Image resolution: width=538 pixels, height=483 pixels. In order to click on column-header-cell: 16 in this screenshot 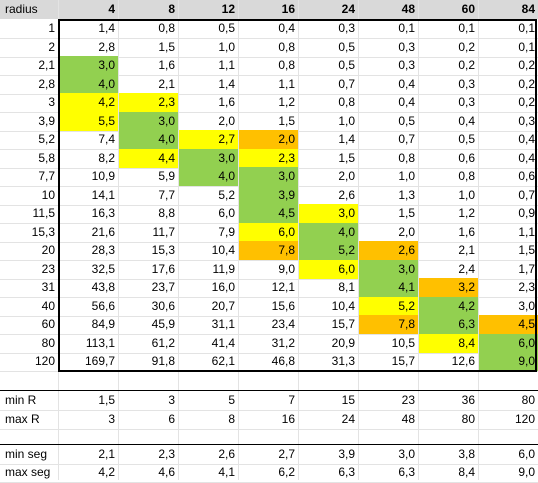, I will do `click(268, 9)`.